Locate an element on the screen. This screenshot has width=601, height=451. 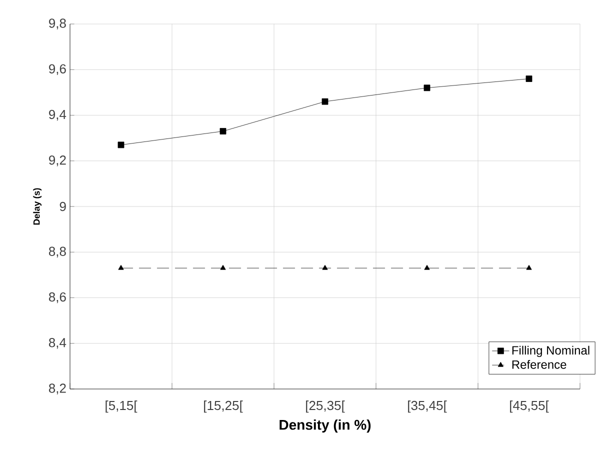
x-tick-label: [45,55[ is located at coordinates (529, 406).